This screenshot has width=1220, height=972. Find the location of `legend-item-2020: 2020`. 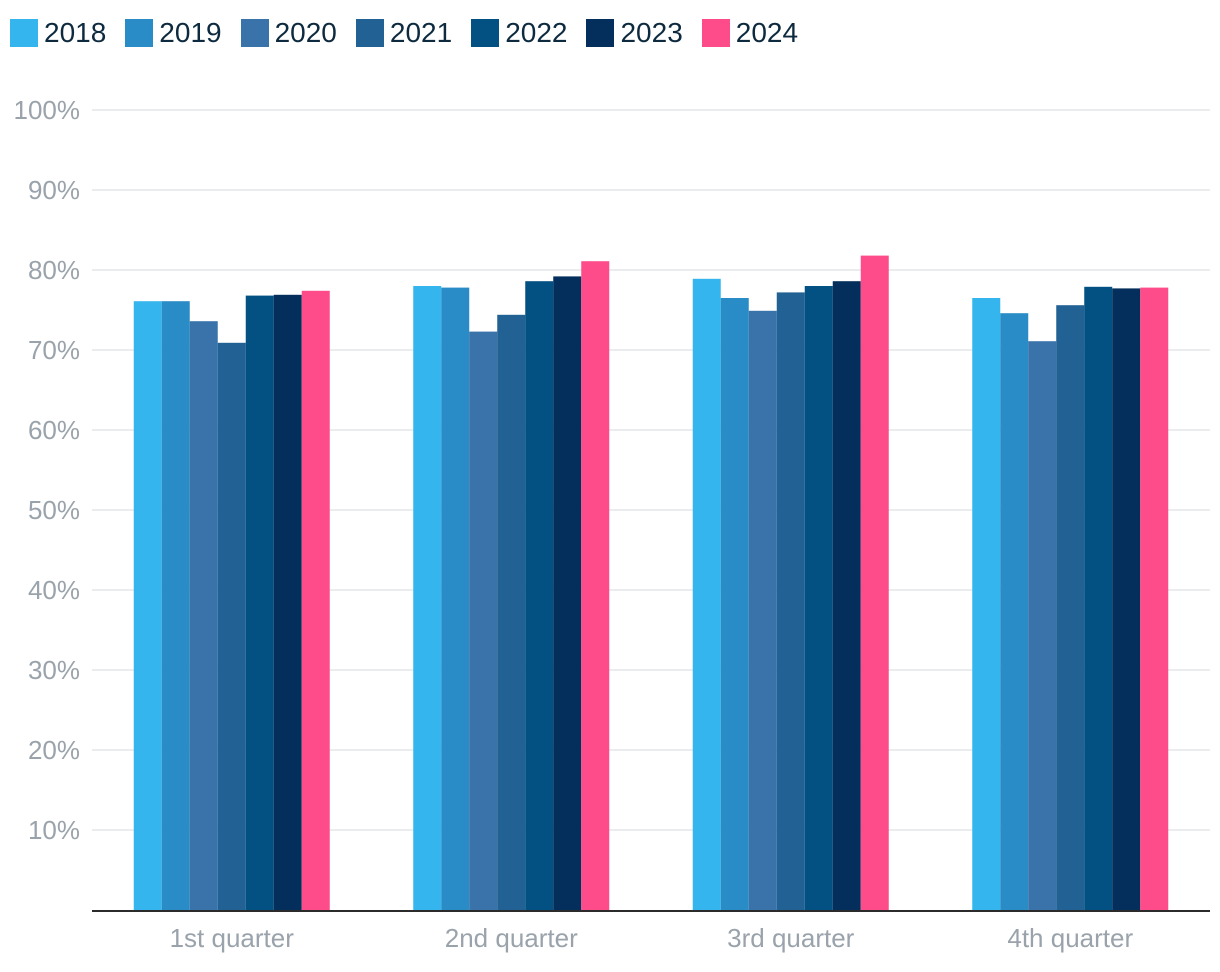

legend-item-2020: 2020 is located at coordinates (288, 33).